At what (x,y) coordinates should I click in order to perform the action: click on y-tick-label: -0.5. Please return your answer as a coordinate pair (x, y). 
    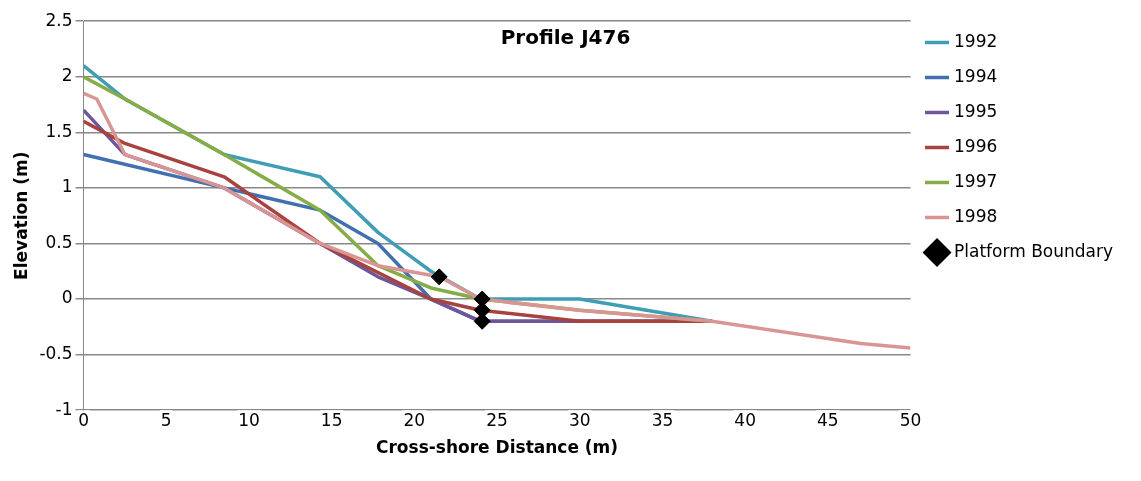
    Looking at the image, I should click on (56, 353).